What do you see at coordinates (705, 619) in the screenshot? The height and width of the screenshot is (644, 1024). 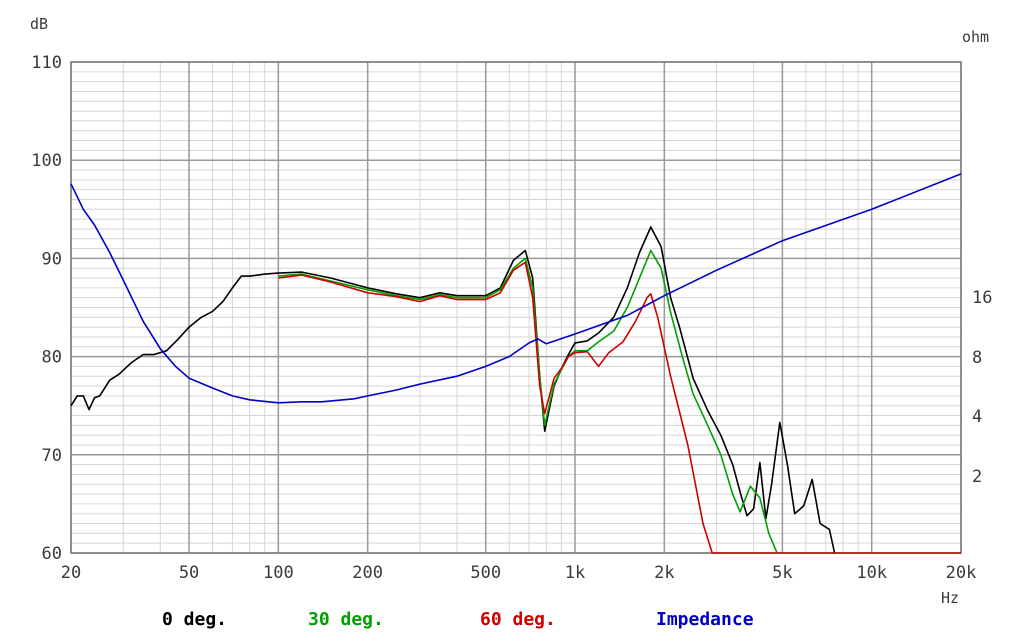 I see `legend-entry: Impedance` at bounding box center [705, 619].